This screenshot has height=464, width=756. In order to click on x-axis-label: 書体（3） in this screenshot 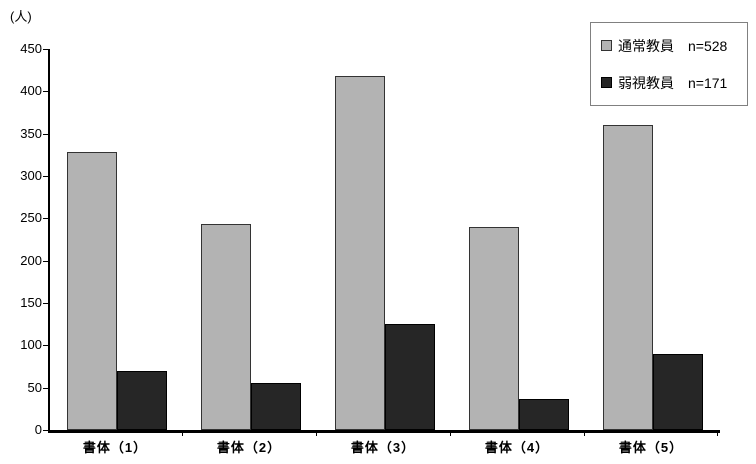, I will do `click(383, 447)`.